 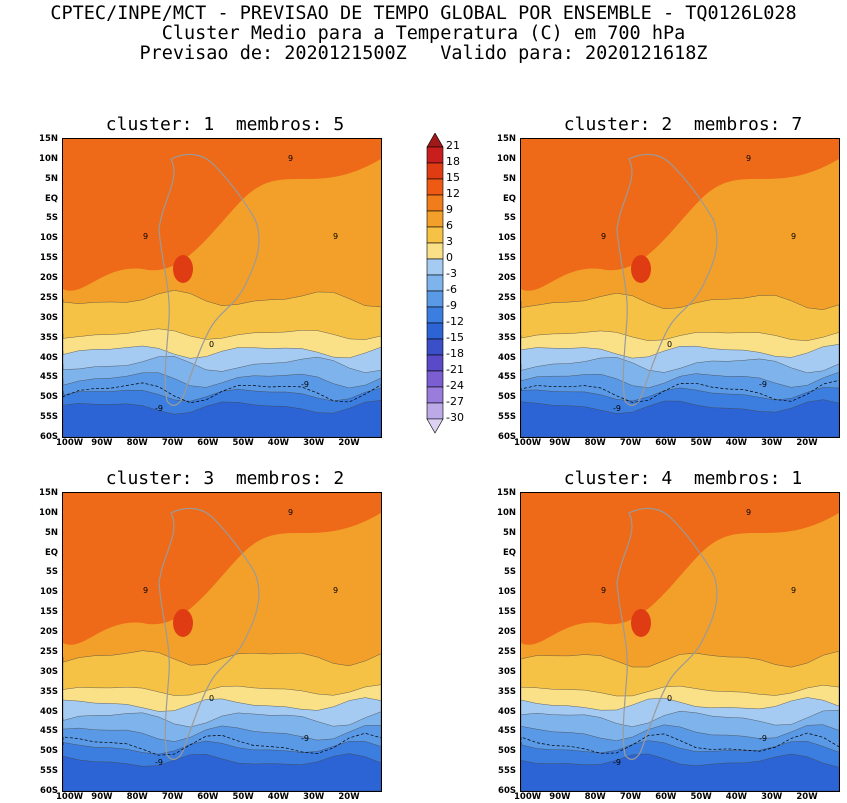 I want to click on lon-tick-label: 60W, so click(x=208, y=797).